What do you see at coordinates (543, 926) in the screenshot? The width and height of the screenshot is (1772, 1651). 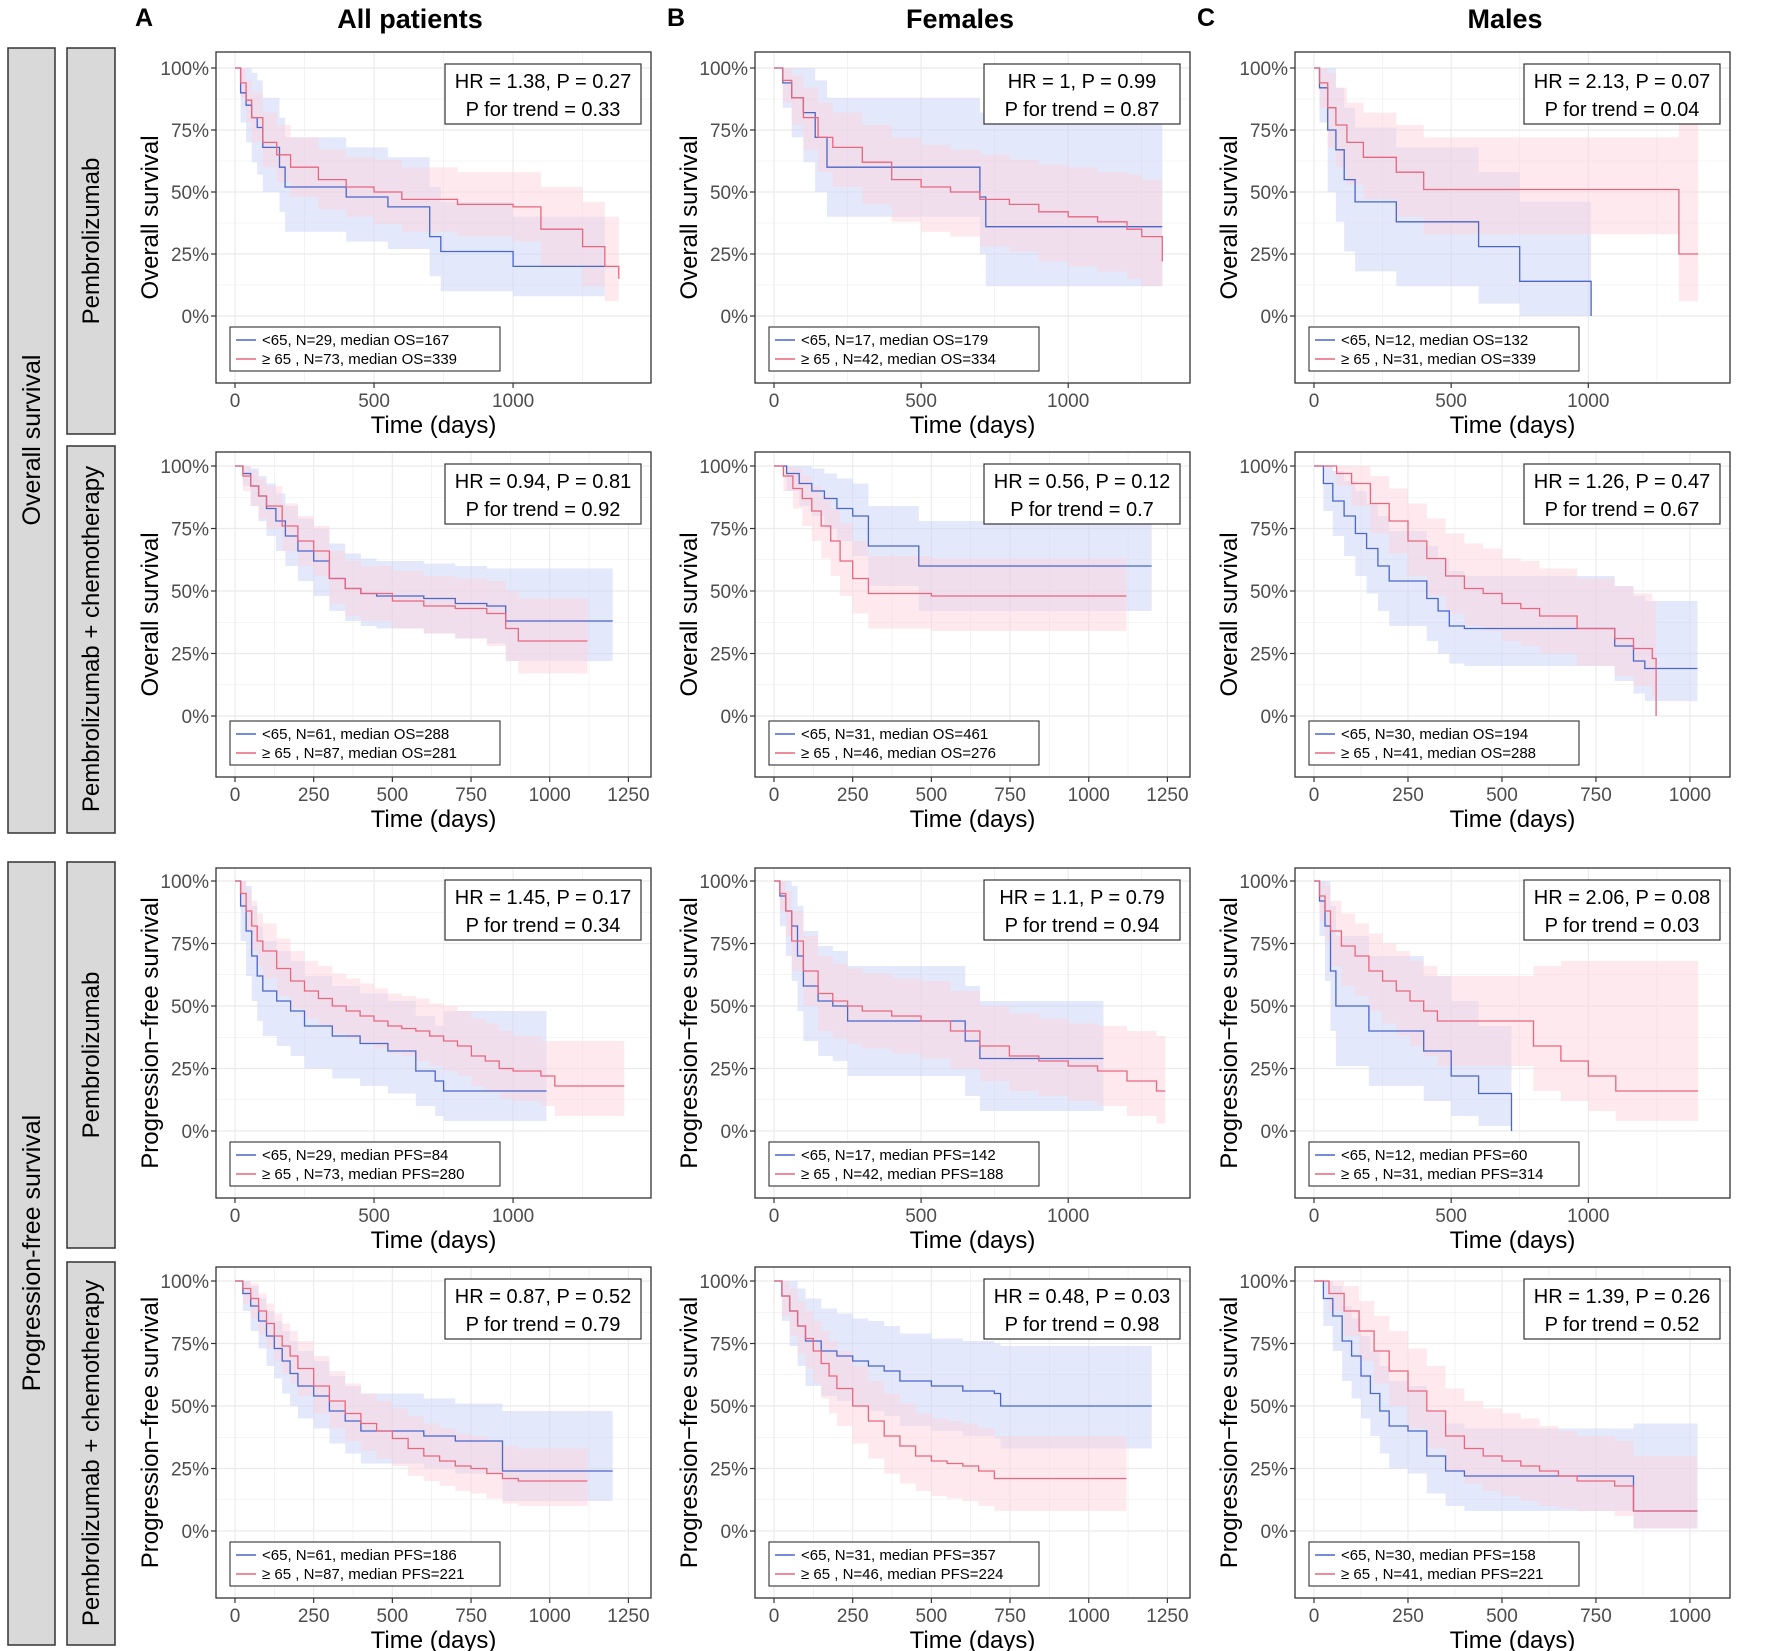 I see `trend-text: P for trend = 0.34` at bounding box center [543, 926].